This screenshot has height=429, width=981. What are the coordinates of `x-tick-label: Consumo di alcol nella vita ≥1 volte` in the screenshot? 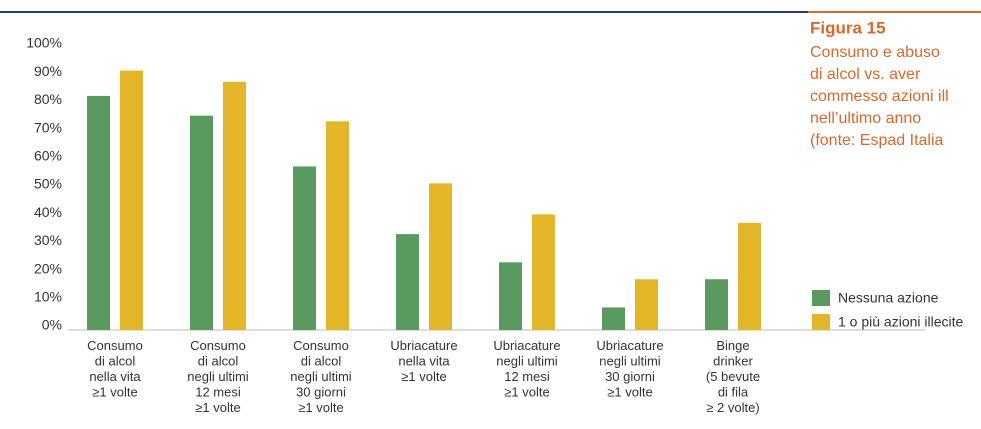 It's located at (115, 369).